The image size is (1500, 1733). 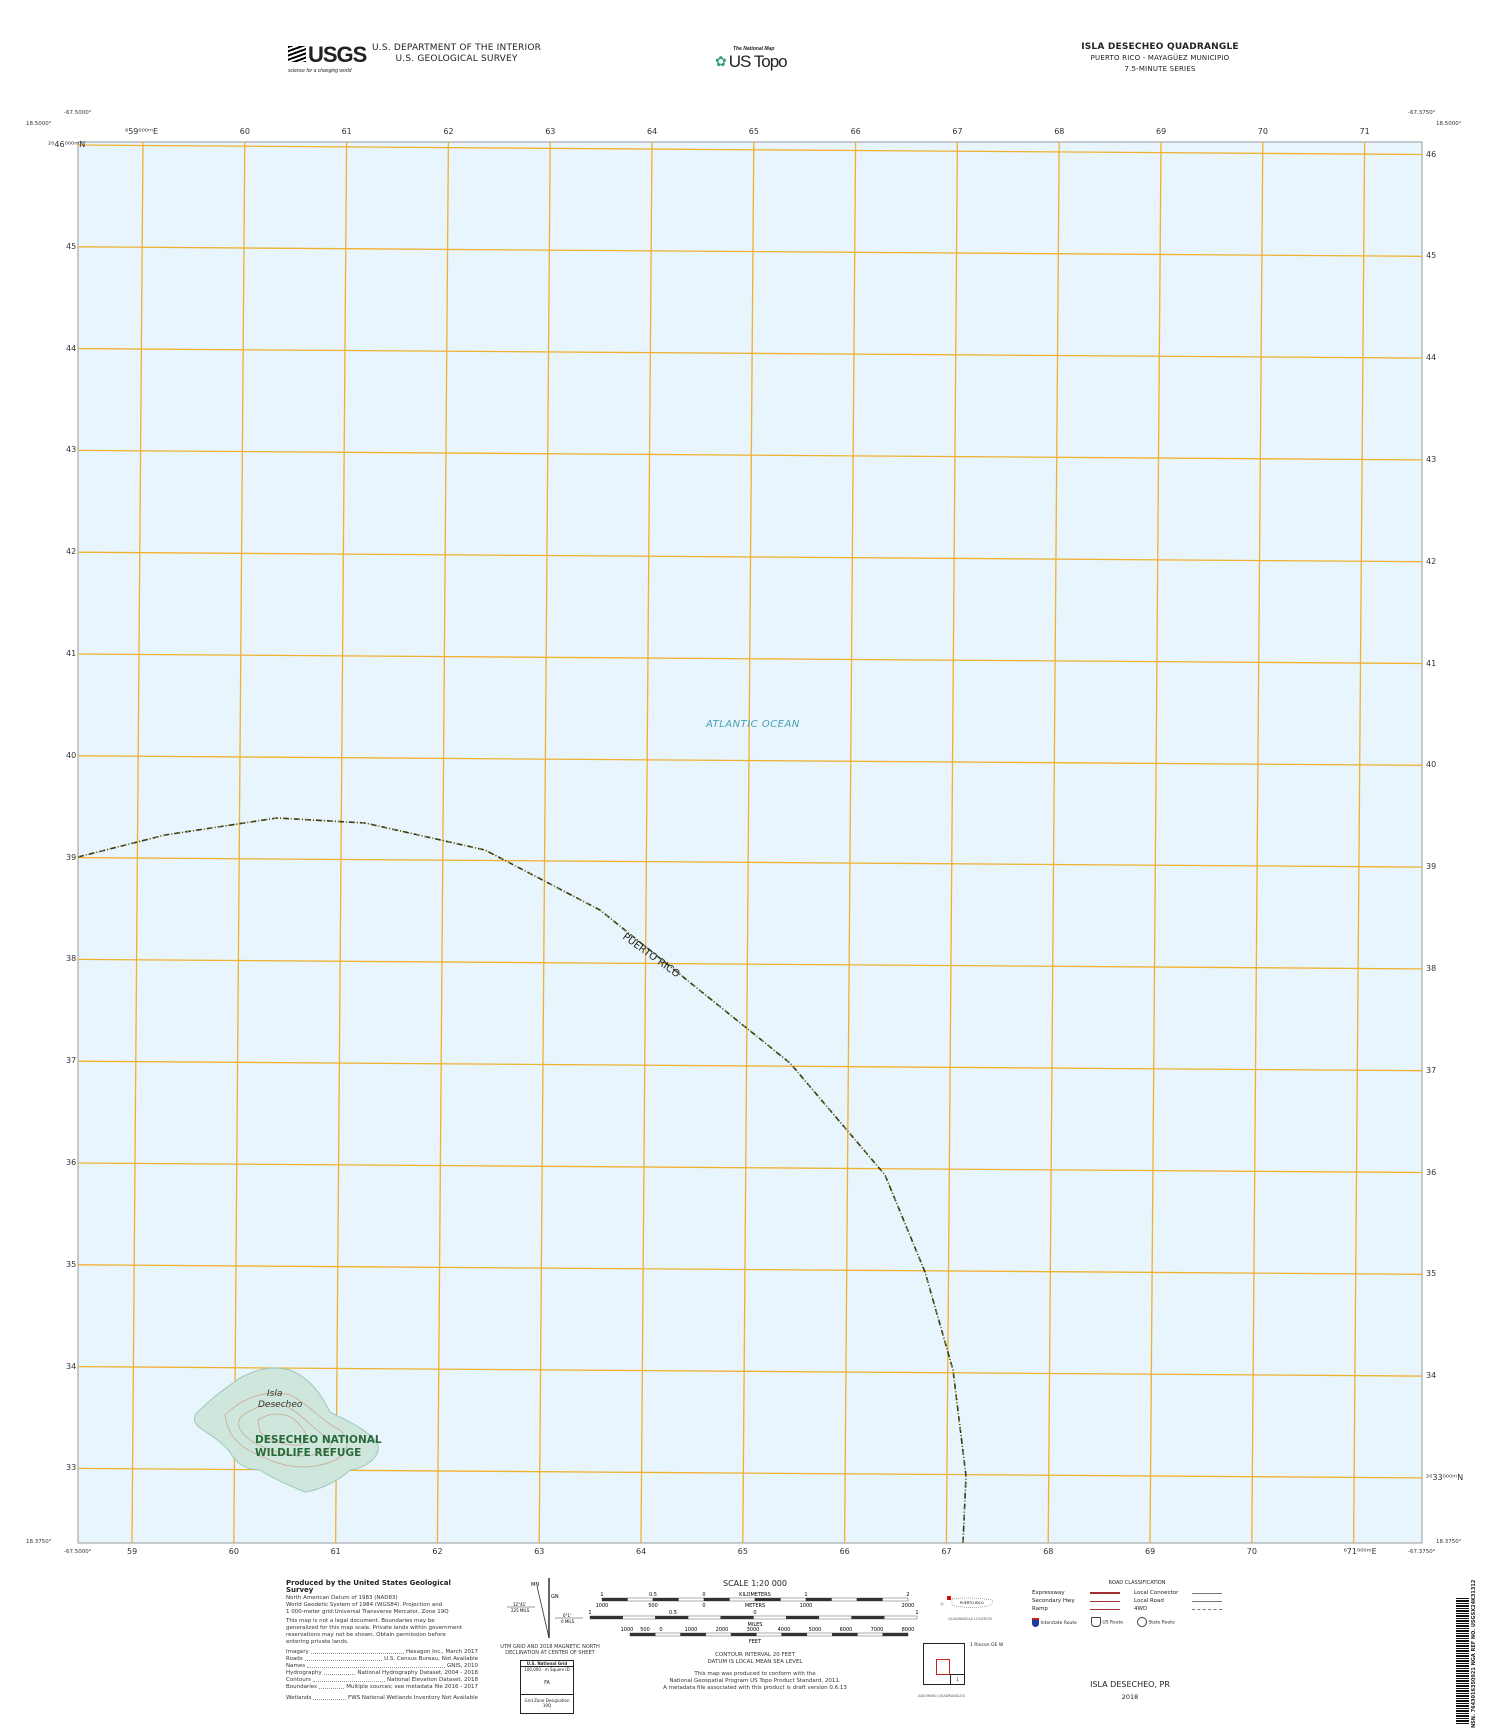 What do you see at coordinates (1422, 113) in the screenshot?
I see `corner-tr-lon: -67.3750°` at bounding box center [1422, 113].